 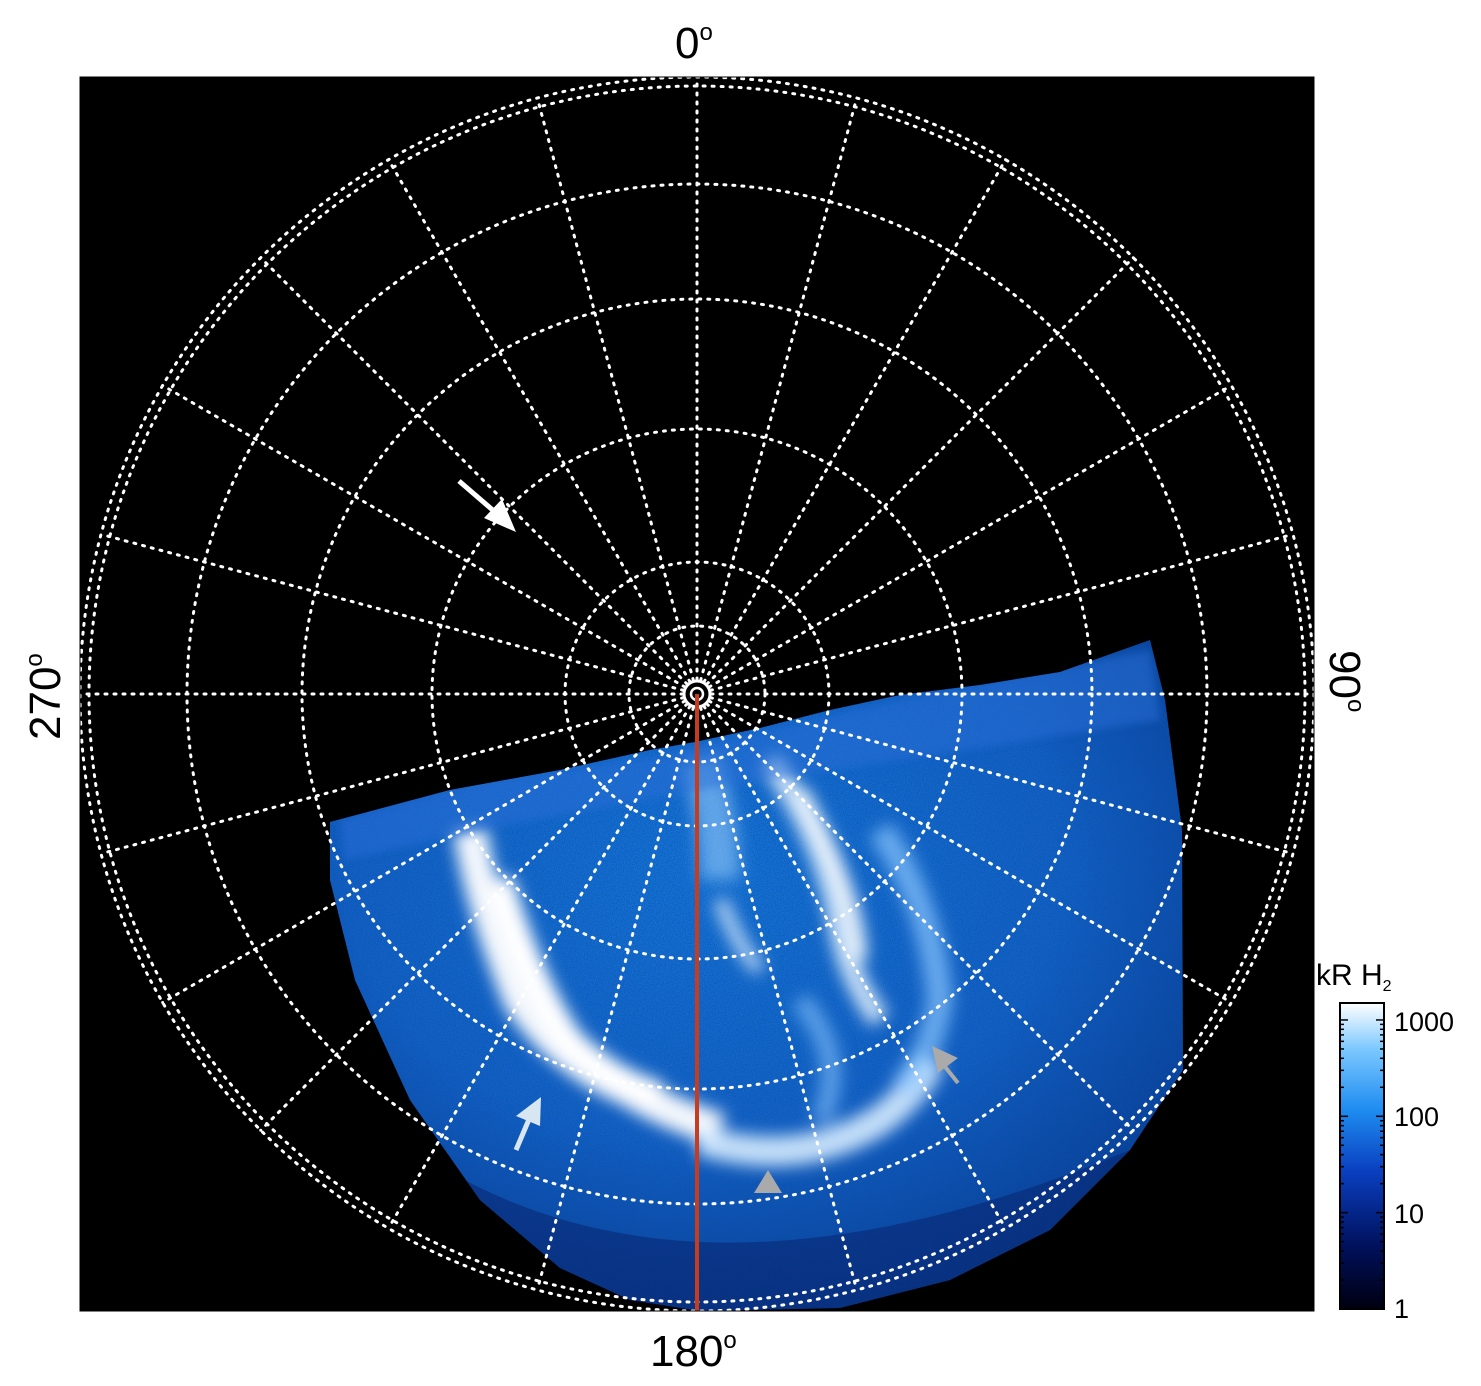 What do you see at coordinates (1424, 1022) in the screenshot?
I see `colorbar-tick-1000: 1000` at bounding box center [1424, 1022].